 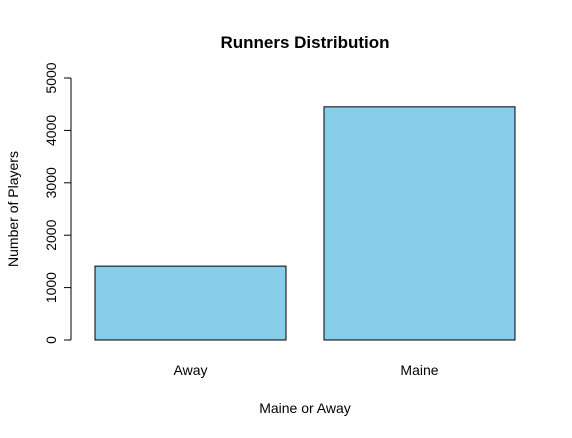 What do you see at coordinates (419, 370) in the screenshot?
I see `x-tick-label-maine: Maine` at bounding box center [419, 370].